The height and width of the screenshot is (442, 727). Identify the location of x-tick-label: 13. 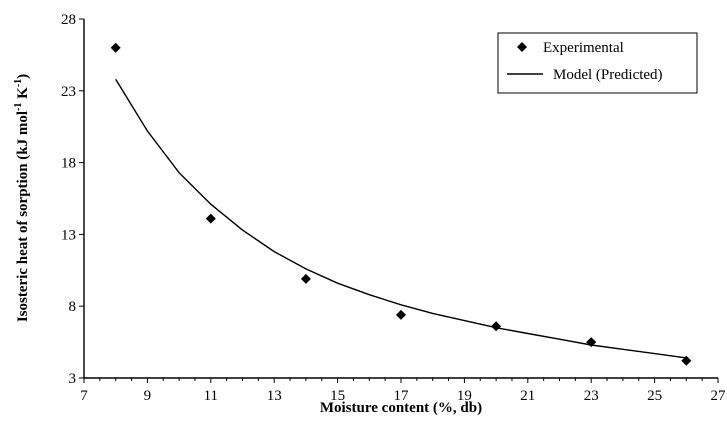
(274, 396).